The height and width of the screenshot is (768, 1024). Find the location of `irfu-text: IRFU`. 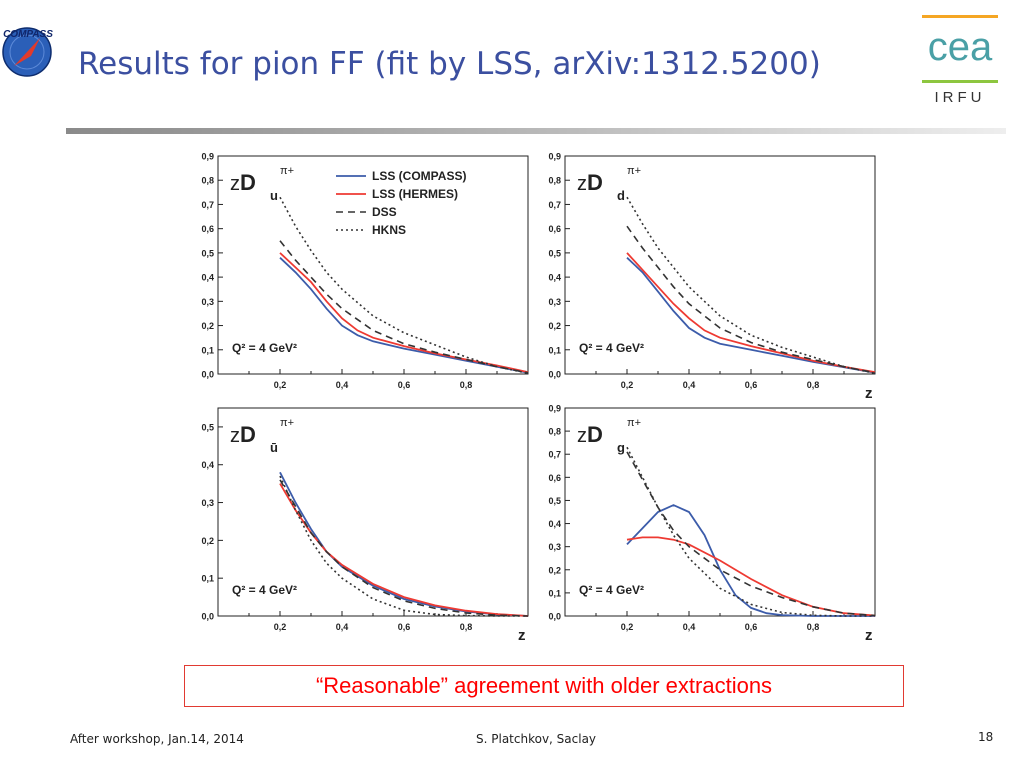

irfu-text: IRFU is located at coordinates (960, 97).